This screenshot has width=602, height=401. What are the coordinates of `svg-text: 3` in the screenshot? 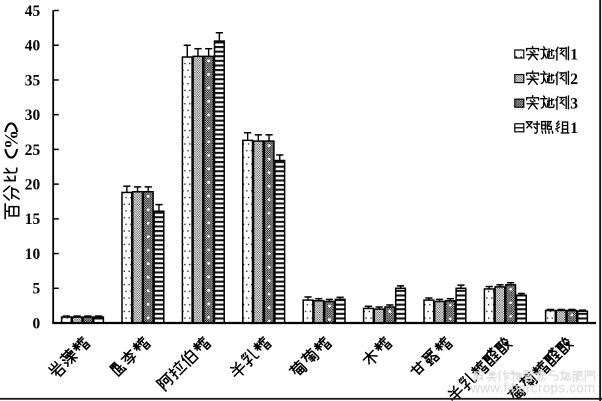 It's located at (574, 104).